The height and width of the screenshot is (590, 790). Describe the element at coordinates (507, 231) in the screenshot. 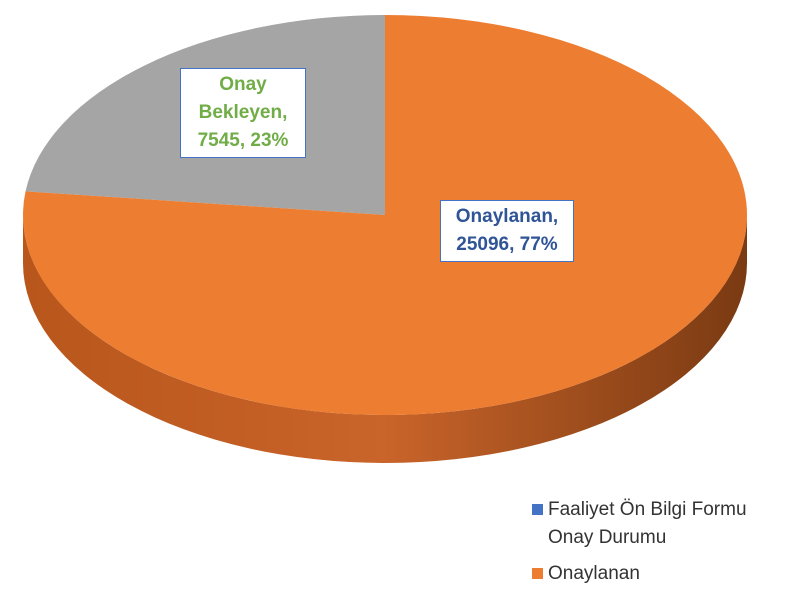

I see `data-label: Onaylanan, 25096, 77%` at that location.